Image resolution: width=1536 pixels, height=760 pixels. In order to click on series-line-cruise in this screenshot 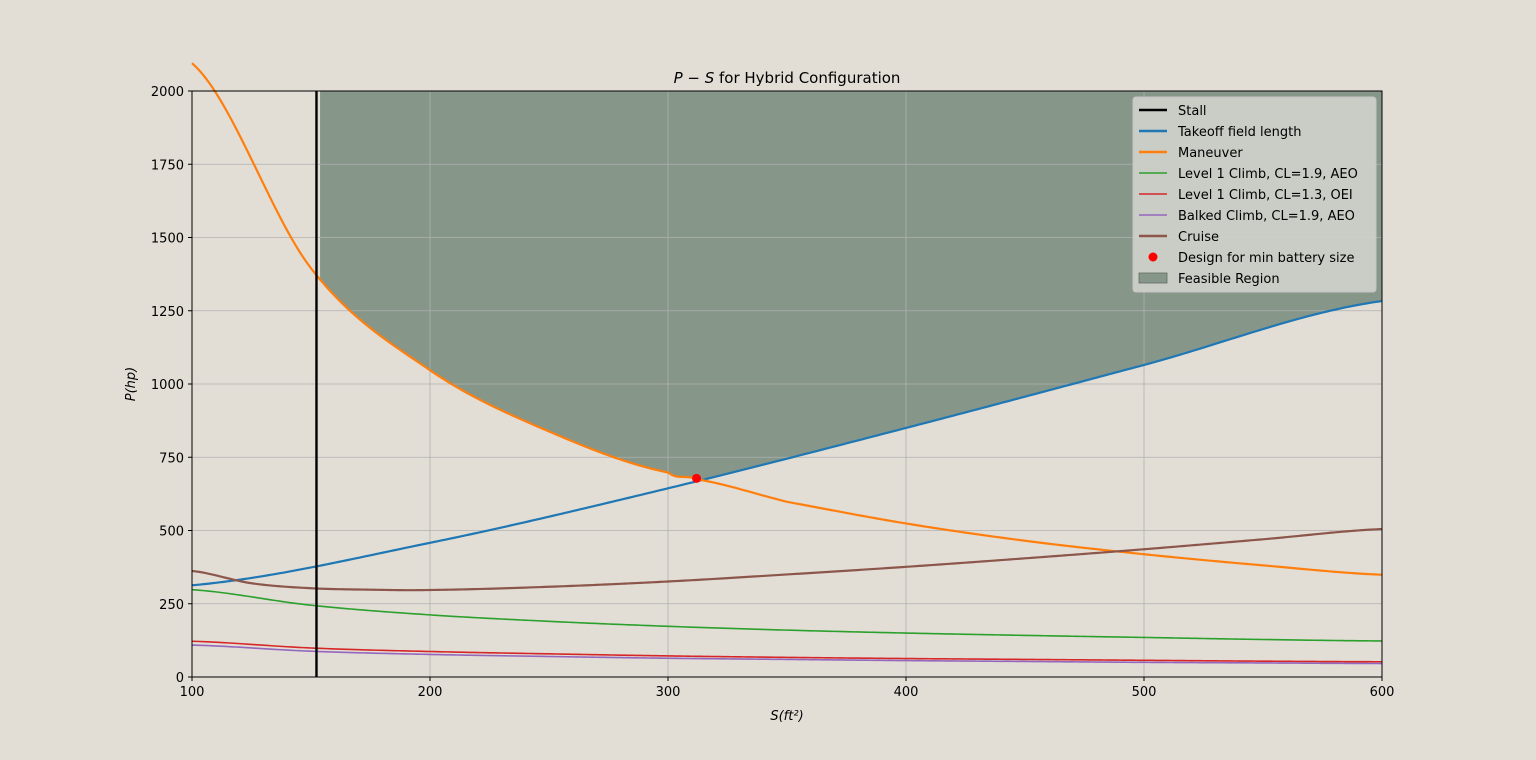, I will do `click(787, 559)`.